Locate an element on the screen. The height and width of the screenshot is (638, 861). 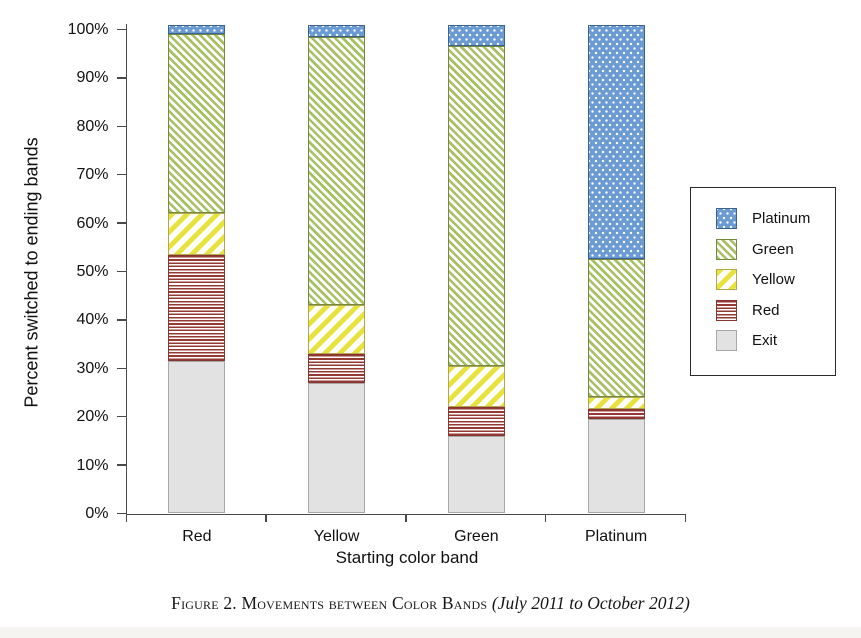
legend-swatch-exit is located at coordinates (726, 340).